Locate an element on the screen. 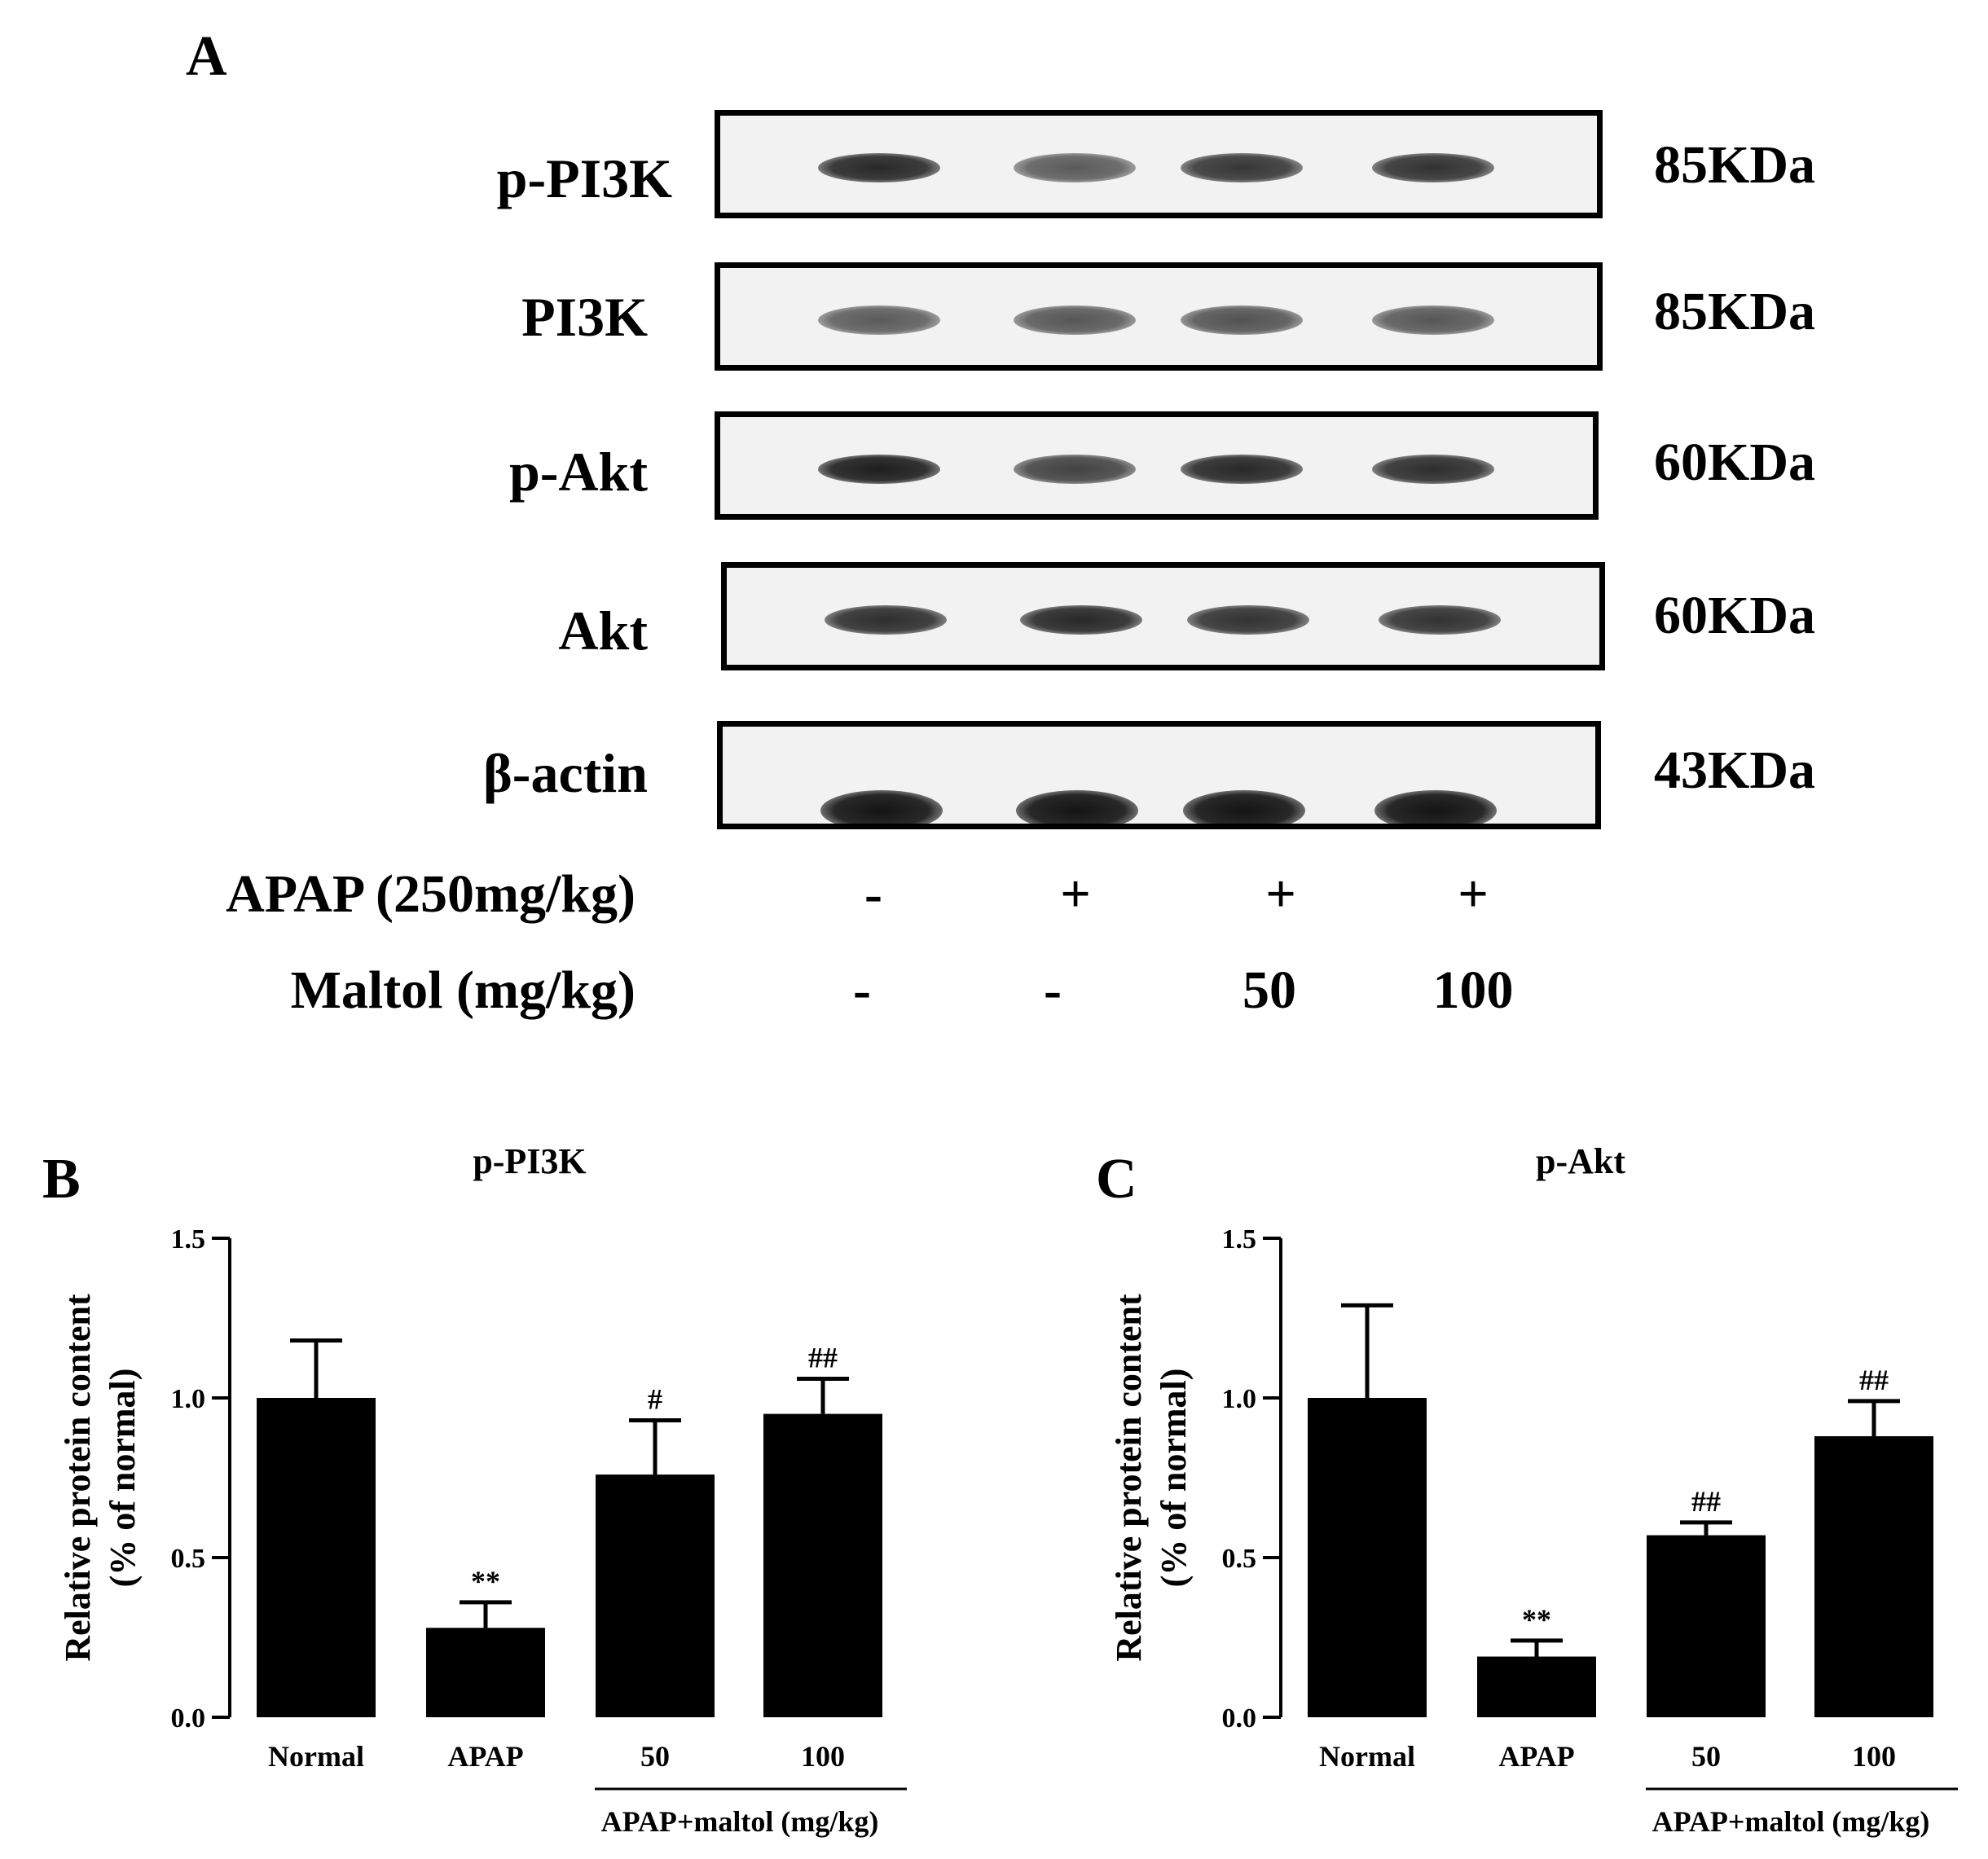  chart-title: p-Akt is located at coordinates (1580, 1161).